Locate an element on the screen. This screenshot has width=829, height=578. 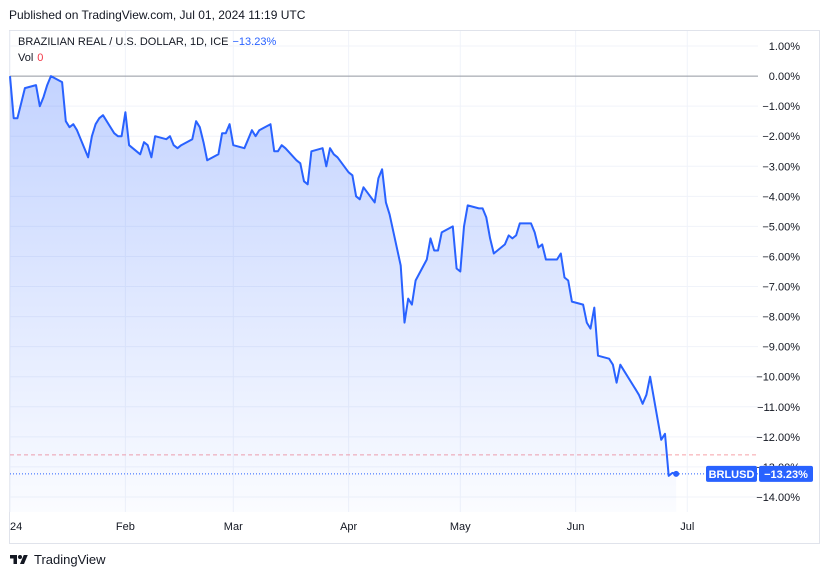
y-tick-label: −5.00% is located at coordinates (781, 227).